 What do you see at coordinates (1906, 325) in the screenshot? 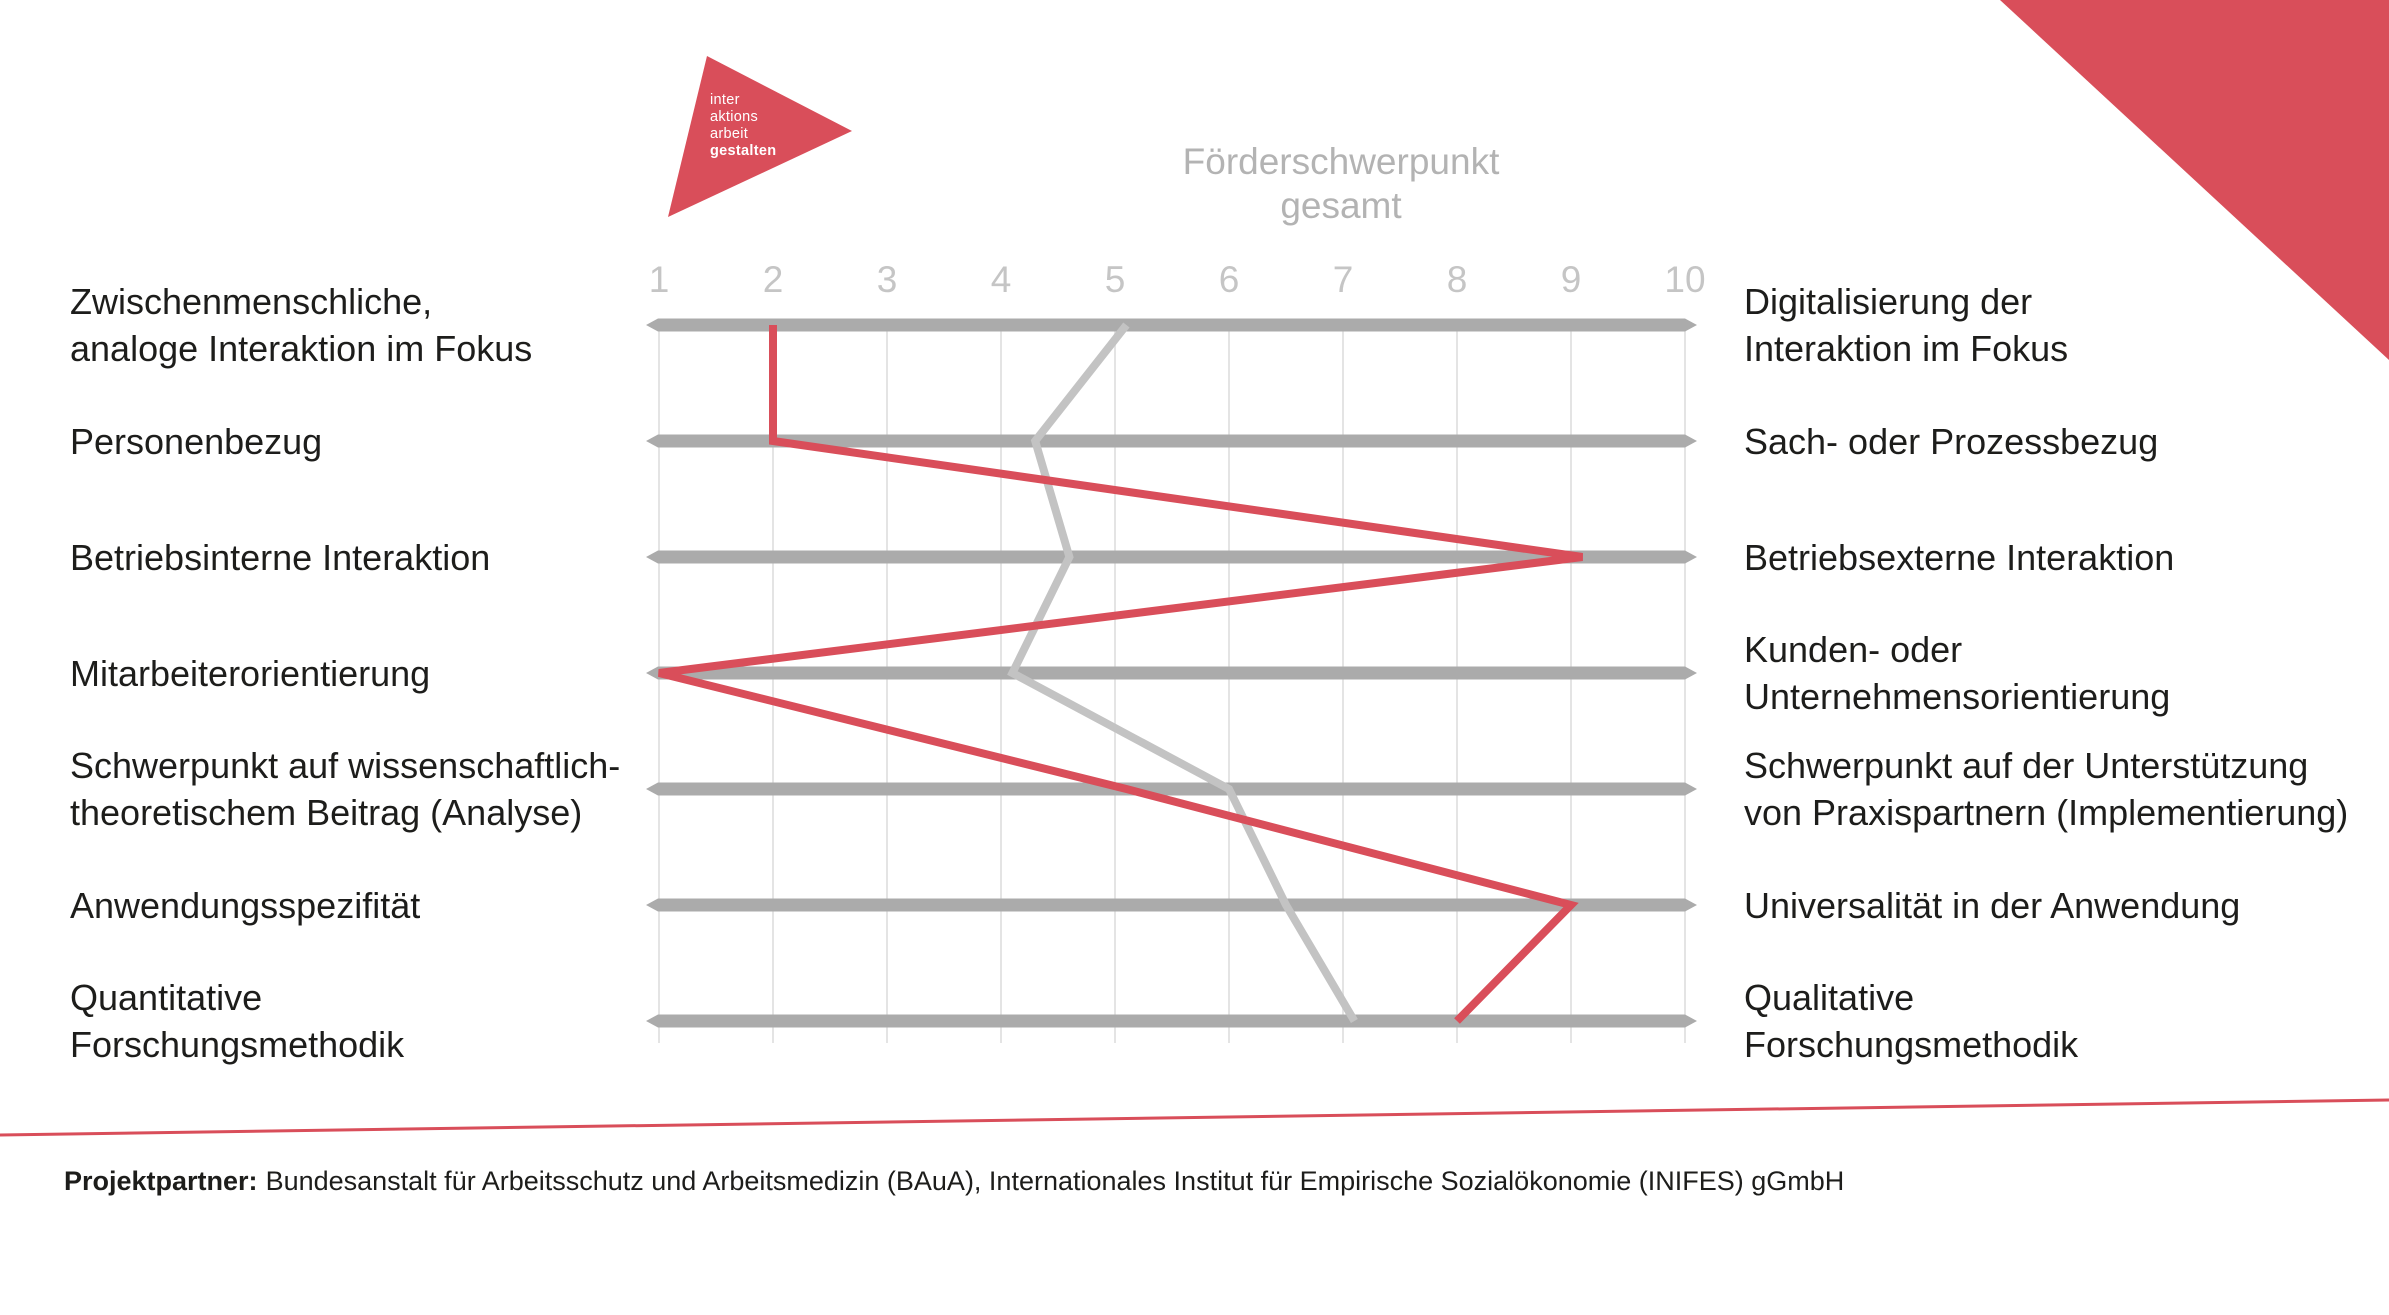
I see `row-label-right-0: Digitalisierung der Interaktion im Fokus` at bounding box center [1906, 325].